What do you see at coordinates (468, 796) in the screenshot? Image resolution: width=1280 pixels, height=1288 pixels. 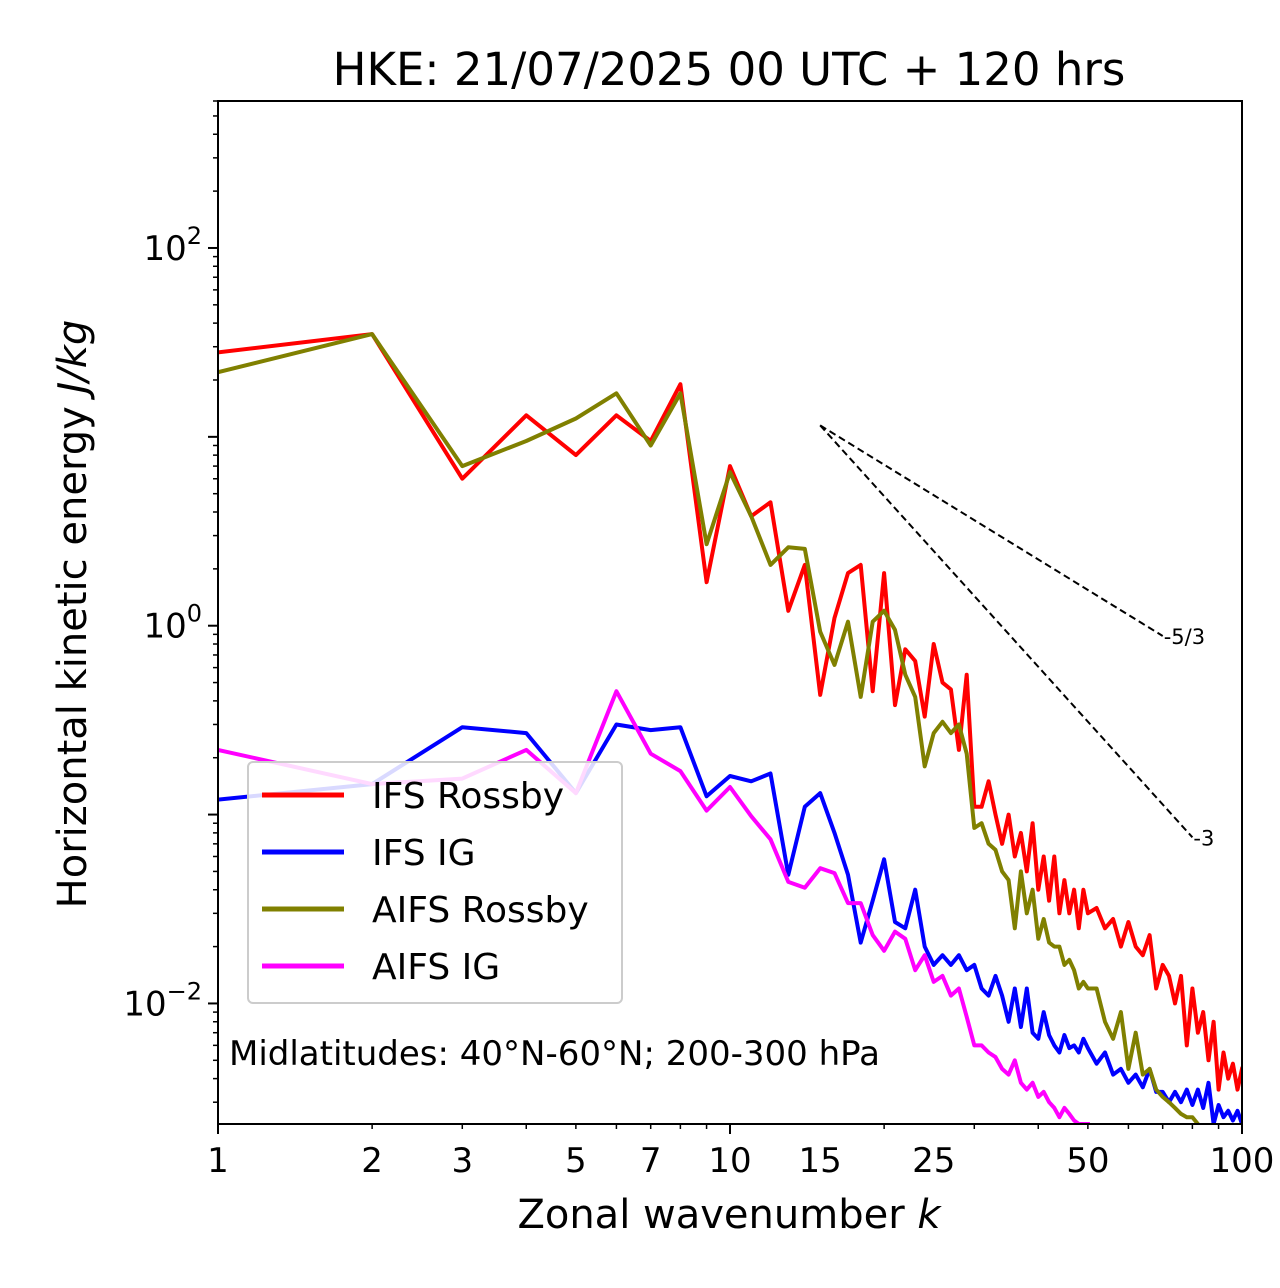 I see `legend-label: IFS Rossby` at bounding box center [468, 796].